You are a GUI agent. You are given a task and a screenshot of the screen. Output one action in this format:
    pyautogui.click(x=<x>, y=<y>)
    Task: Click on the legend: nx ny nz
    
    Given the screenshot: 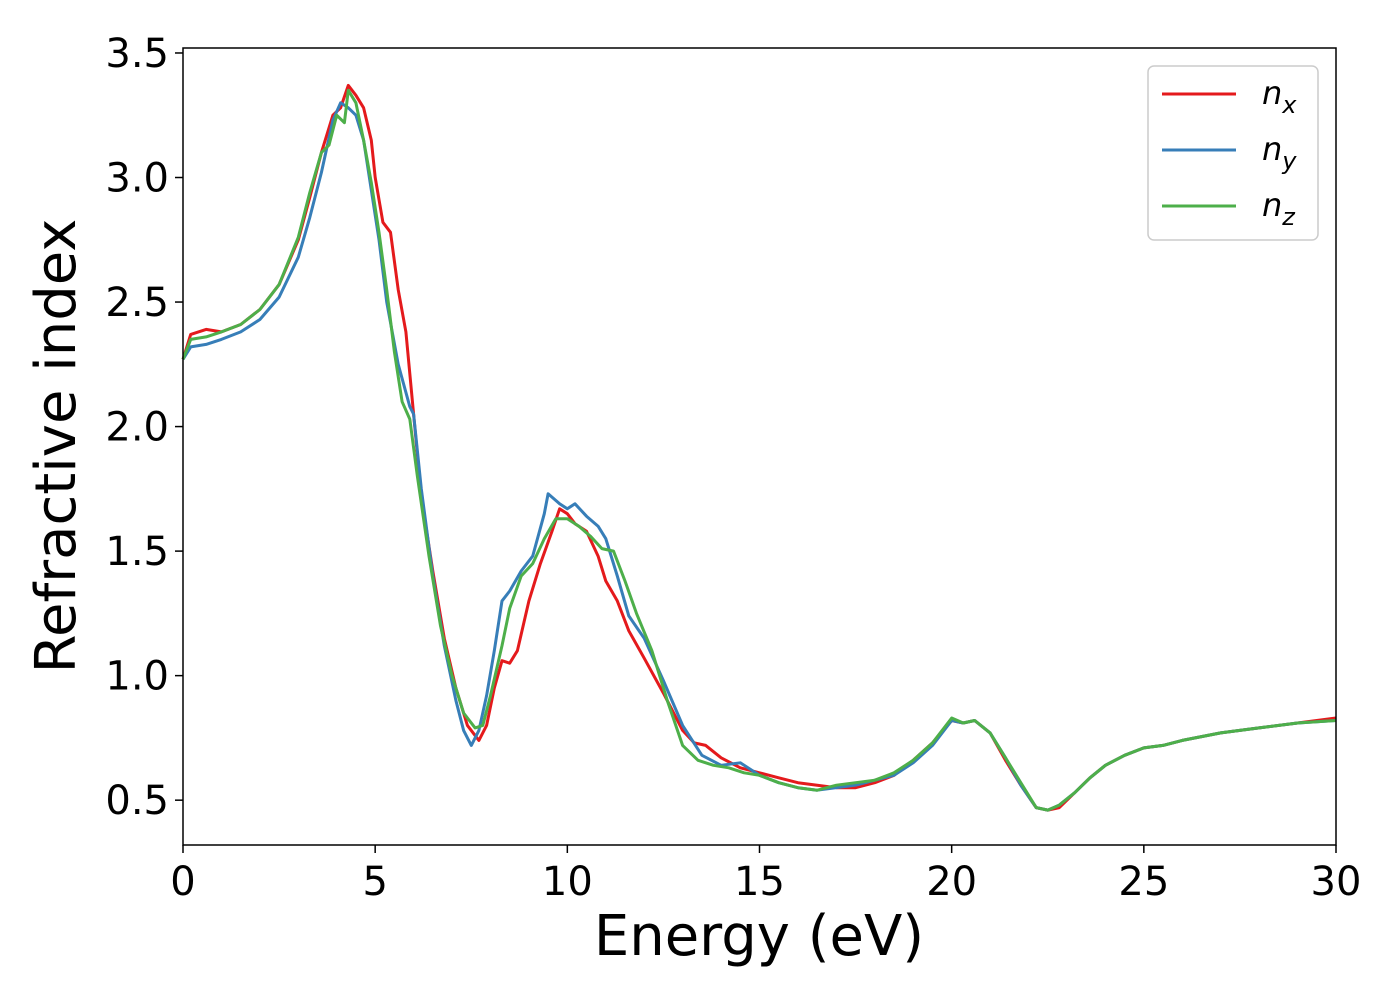 What is the action you would take?
    pyautogui.click(x=1233, y=153)
    